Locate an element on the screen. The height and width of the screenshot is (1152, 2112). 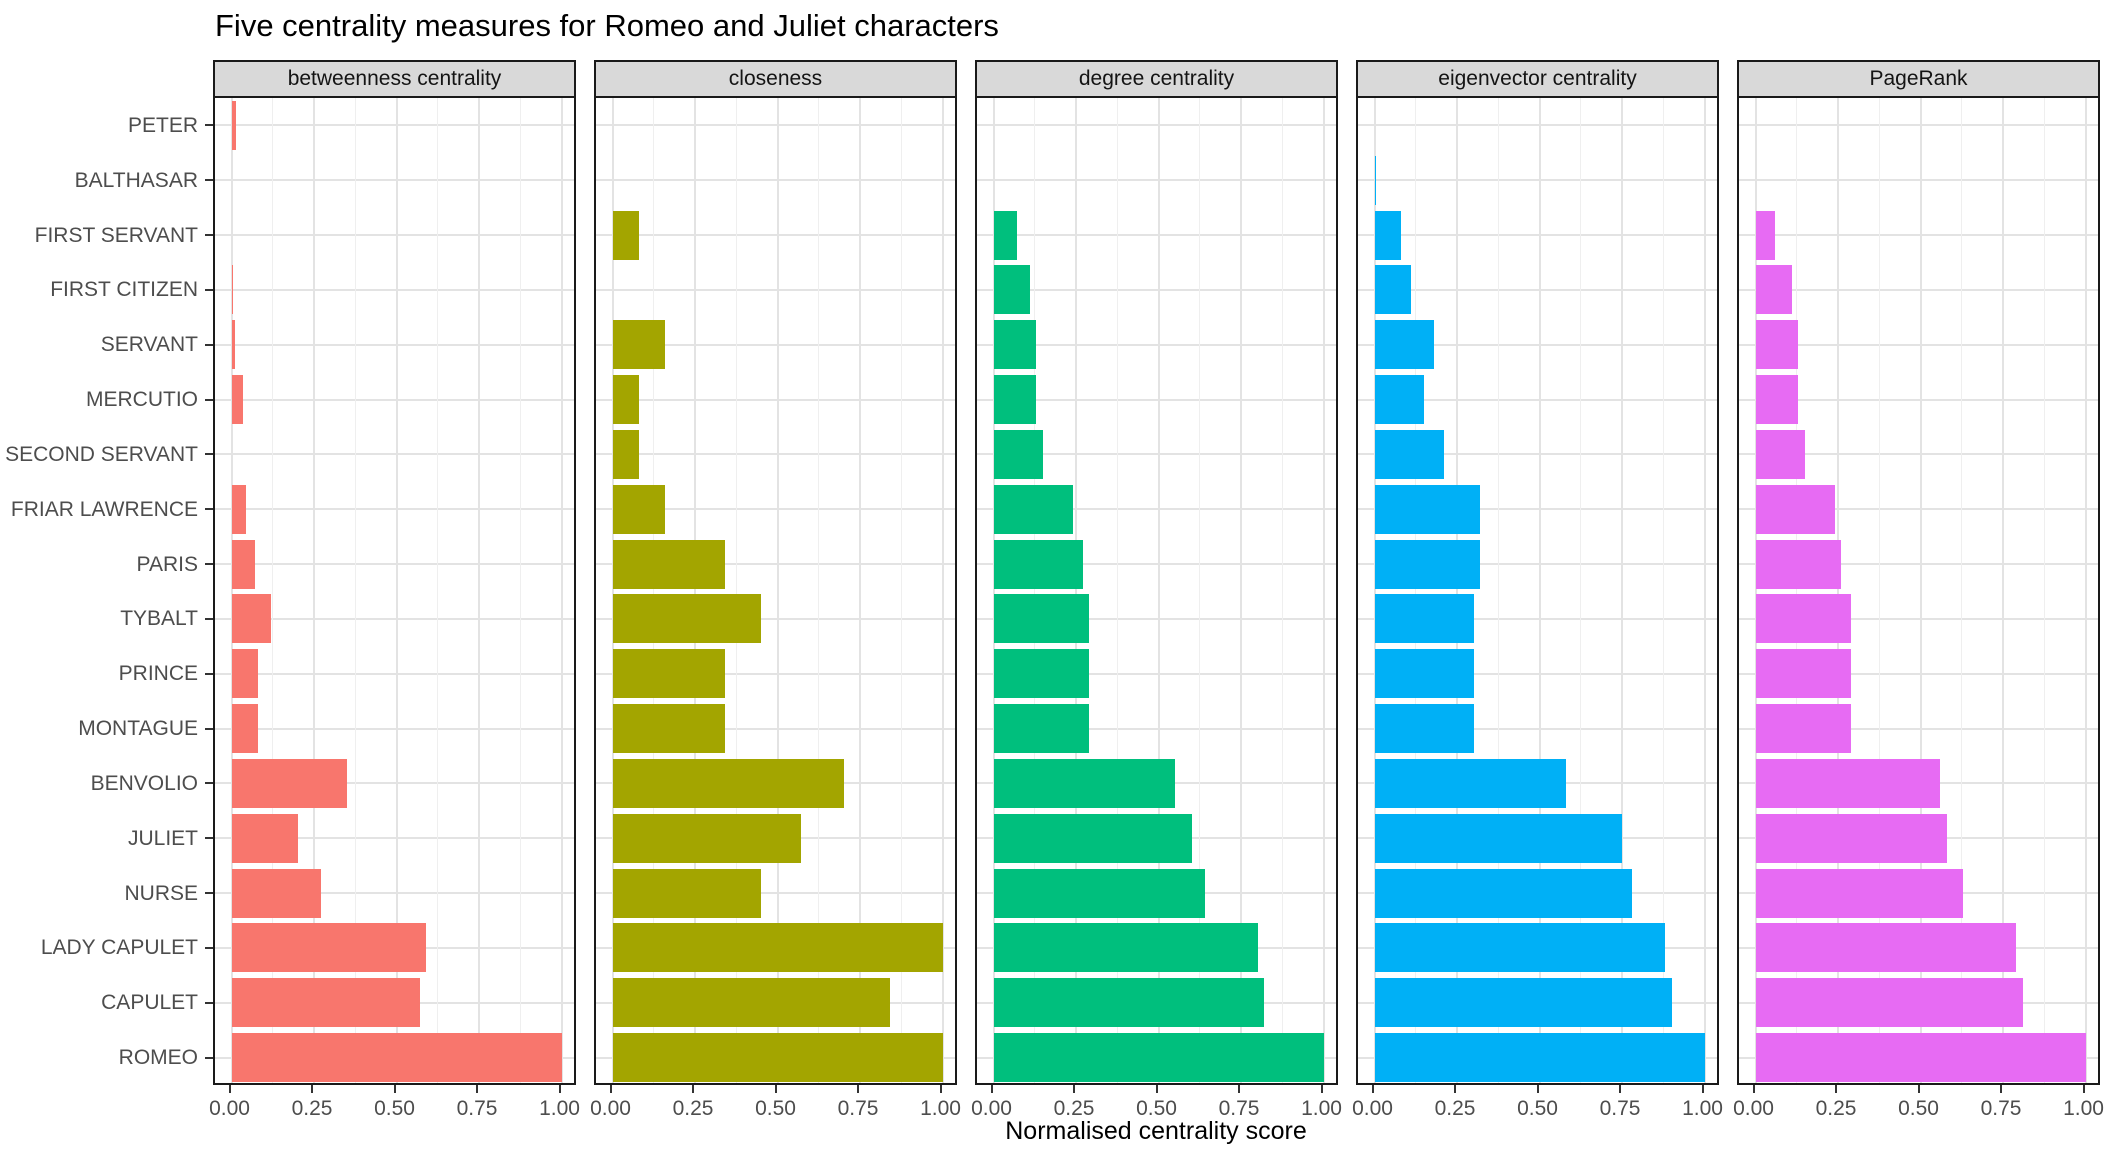
bar-prince-pagerank is located at coordinates (1803, 674).